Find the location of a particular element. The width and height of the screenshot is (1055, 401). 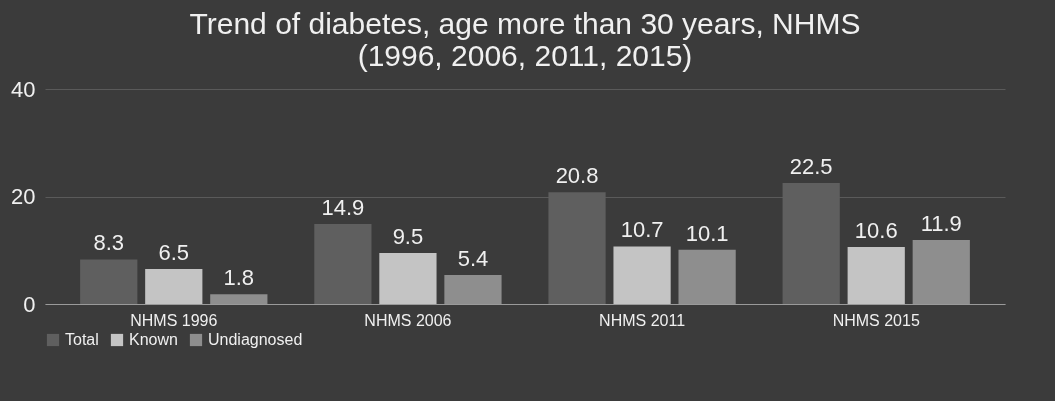

x-tick-label: NHMS 2015 is located at coordinates (876, 320).